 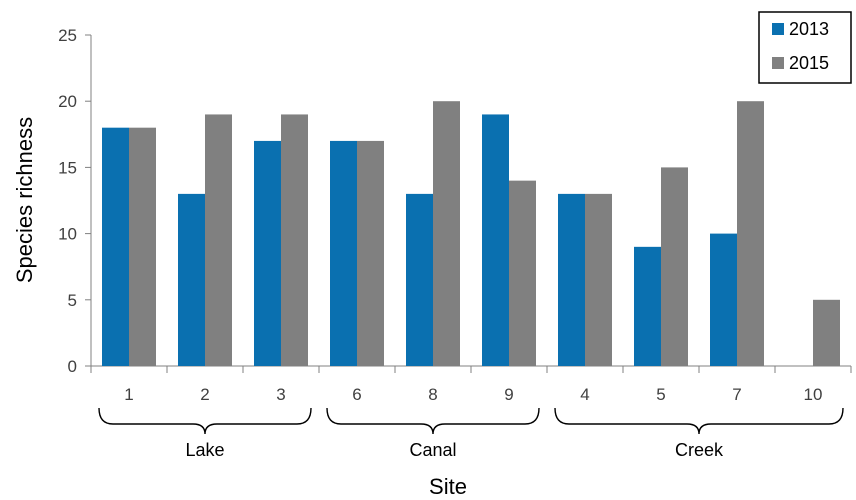 What do you see at coordinates (72, 366) in the screenshot?
I see `y-tick-label: 0` at bounding box center [72, 366].